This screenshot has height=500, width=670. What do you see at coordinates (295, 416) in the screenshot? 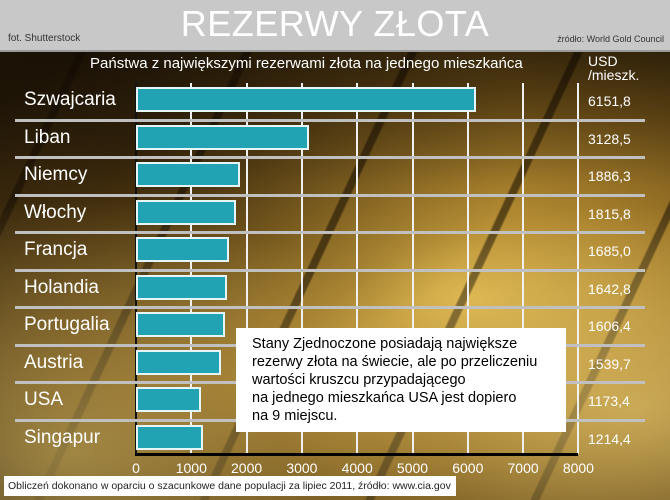
I see `note-line: na 9 miejscu.` at bounding box center [295, 416].